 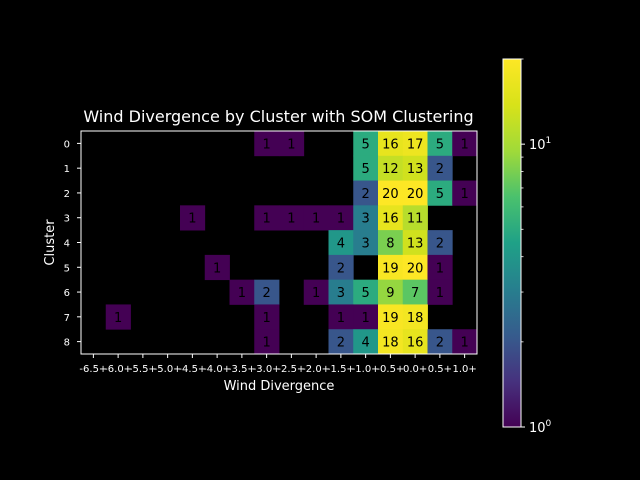 What do you see at coordinates (279, 386) in the screenshot?
I see `x-axis-label: Wind Divergence` at bounding box center [279, 386].